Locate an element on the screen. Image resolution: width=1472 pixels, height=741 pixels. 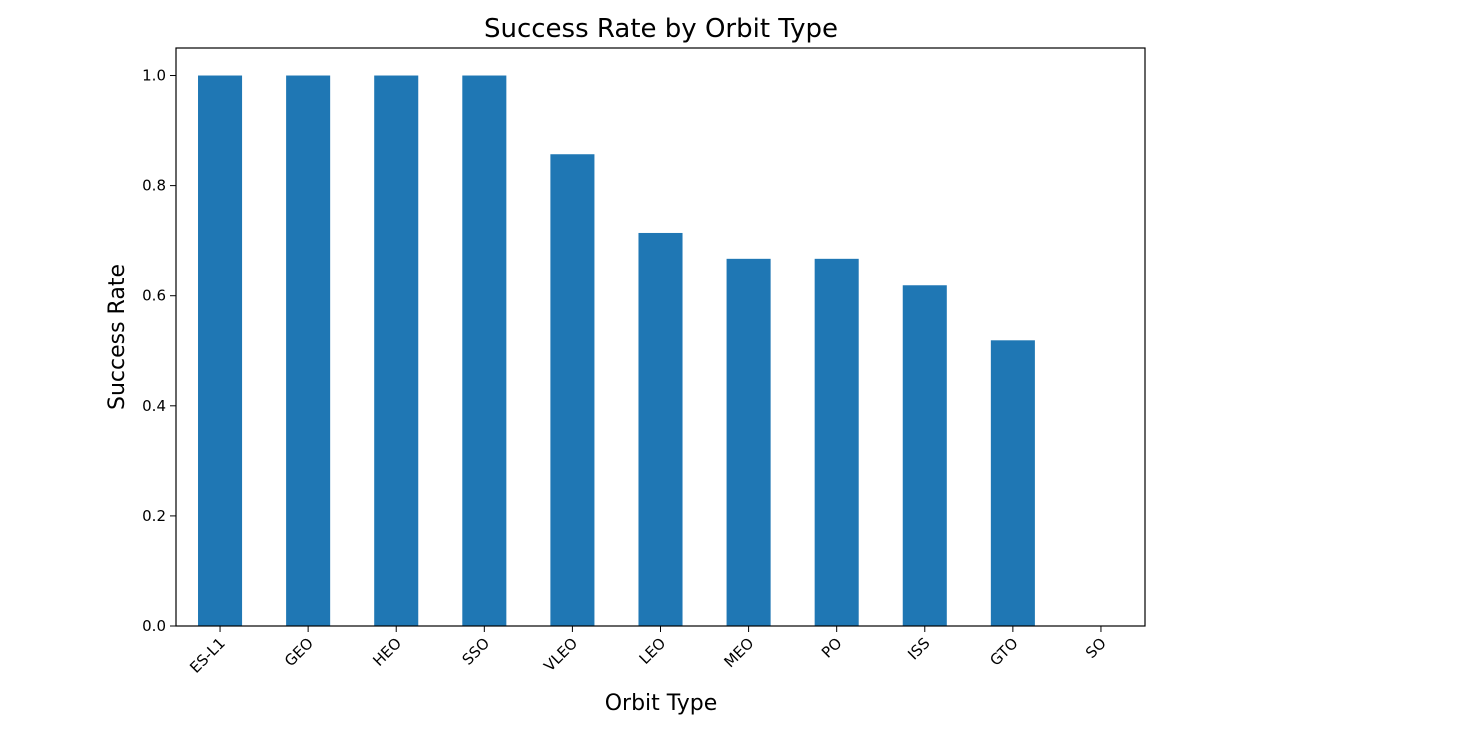
bar-sso is located at coordinates (484, 350).